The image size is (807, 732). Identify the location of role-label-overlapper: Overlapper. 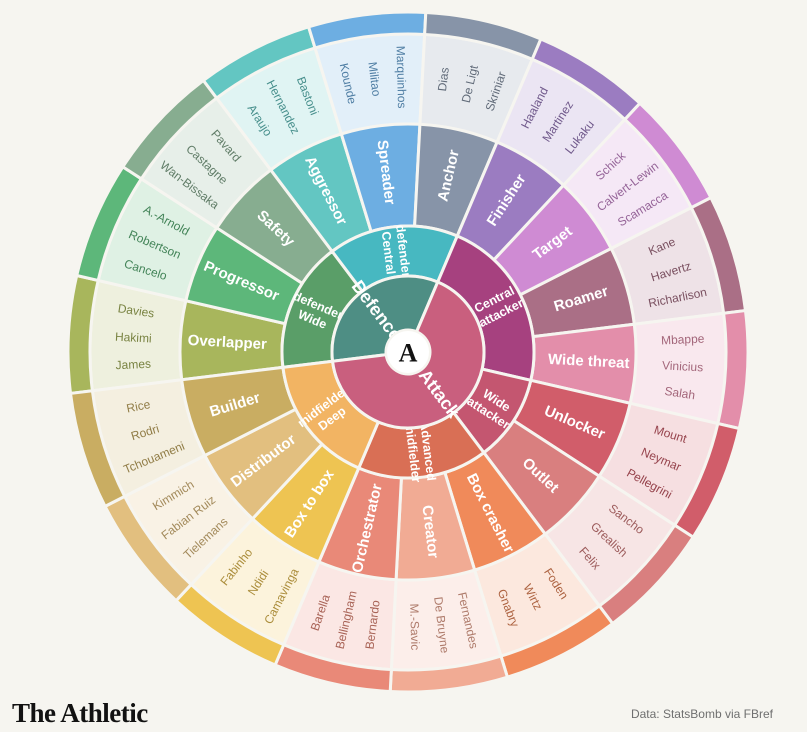
(227, 342).